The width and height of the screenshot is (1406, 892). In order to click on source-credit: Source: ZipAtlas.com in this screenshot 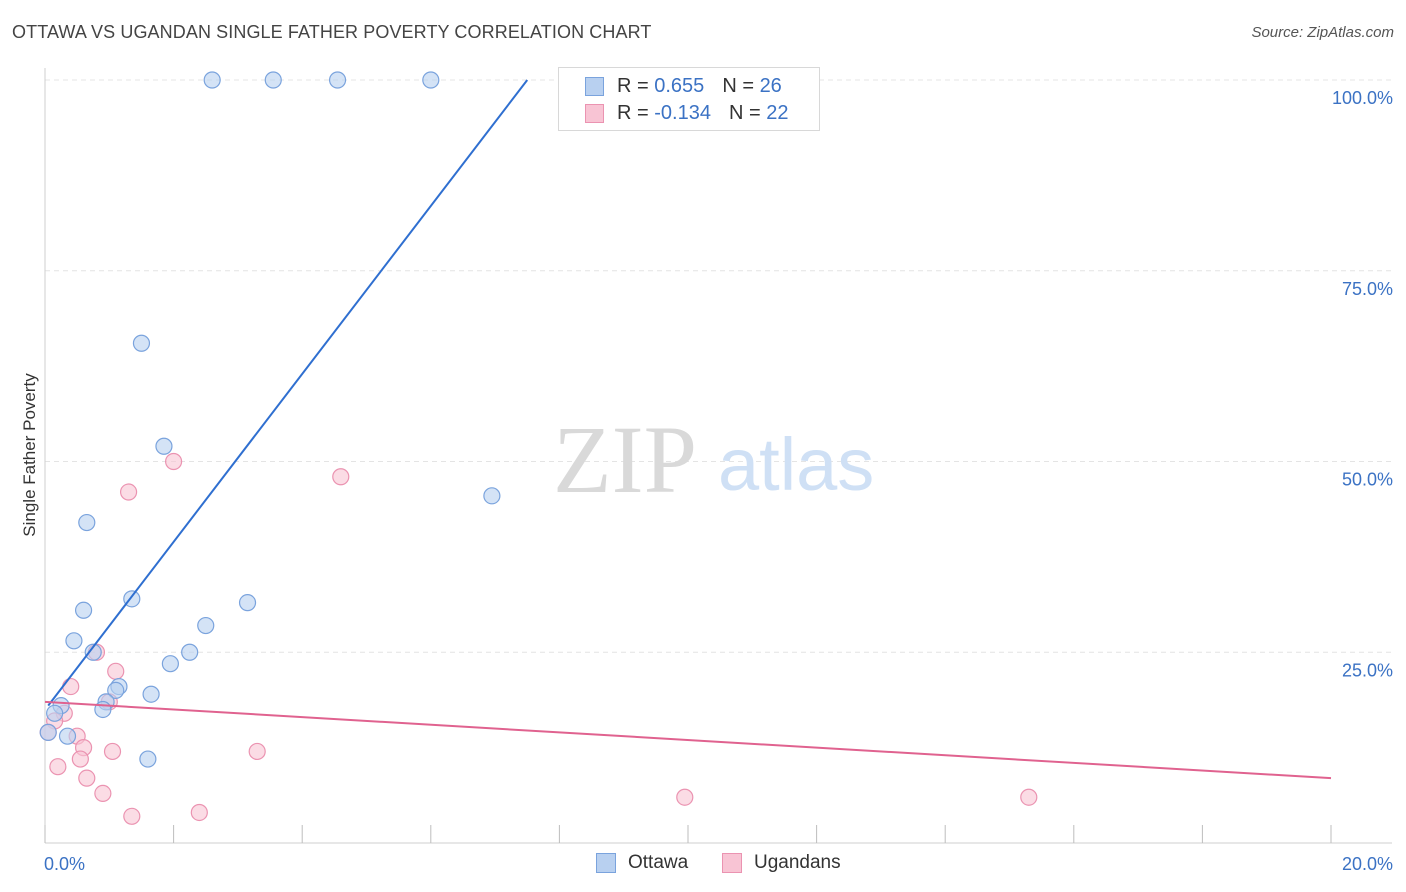, I will do `click(1322, 32)`.